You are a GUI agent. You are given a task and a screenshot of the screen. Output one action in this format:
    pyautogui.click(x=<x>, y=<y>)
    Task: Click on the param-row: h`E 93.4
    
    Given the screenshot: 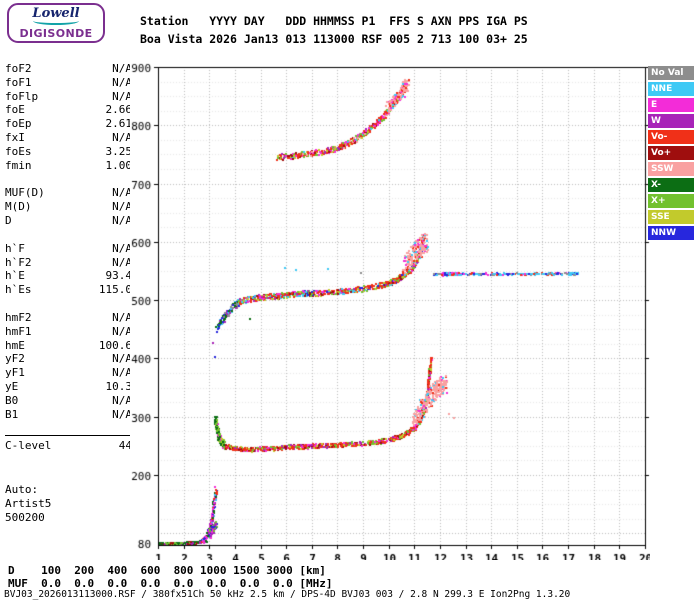 What is the action you would take?
    pyautogui.click(x=68, y=276)
    